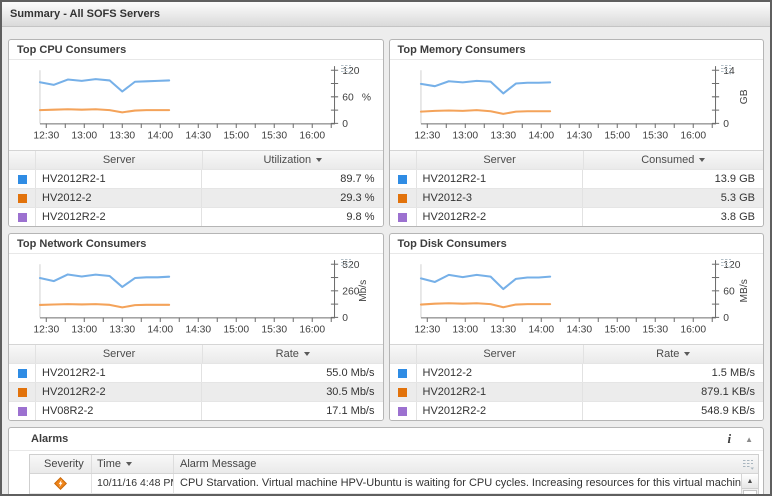 The width and height of the screenshot is (772, 496). Describe the element at coordinates (576, 372) in the screenshot. I see `consumer-table-row: HV2012-2 1.5 MB/s` at that location.